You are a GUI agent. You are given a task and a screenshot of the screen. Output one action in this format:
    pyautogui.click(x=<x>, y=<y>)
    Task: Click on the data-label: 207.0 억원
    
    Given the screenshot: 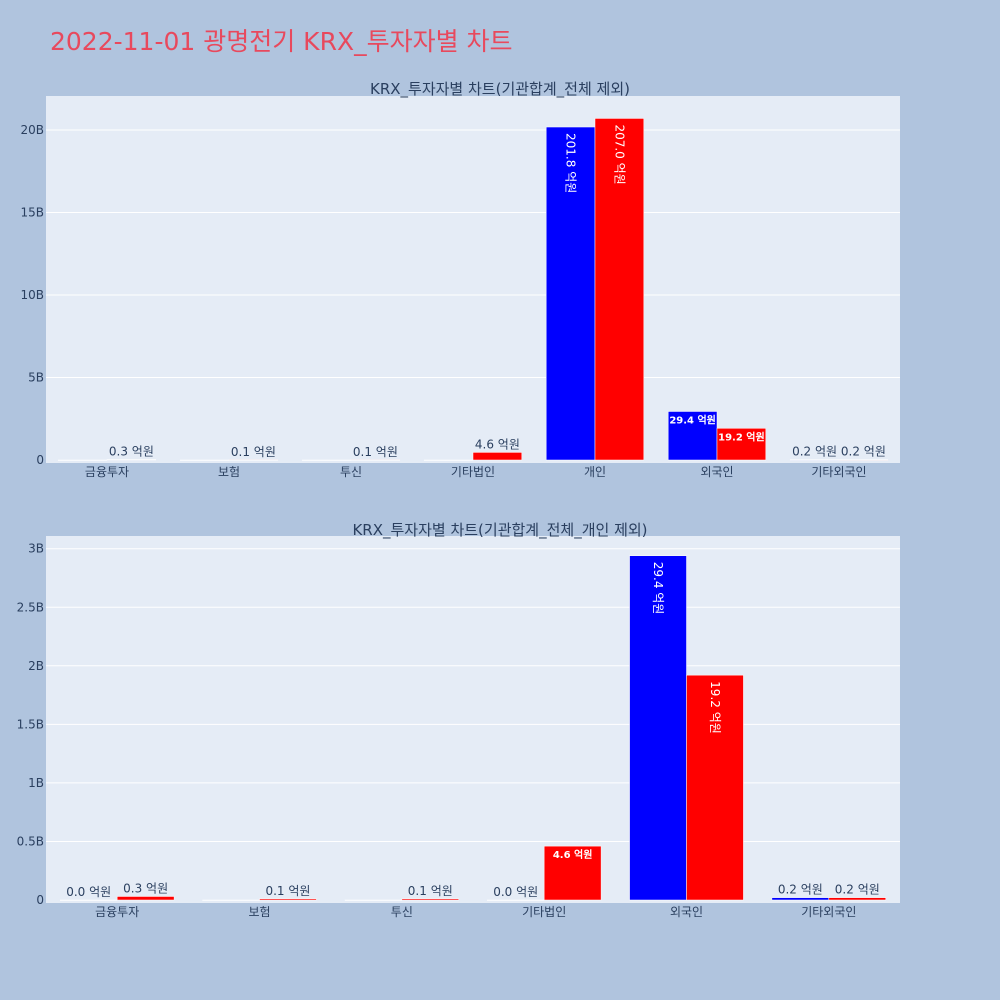 What is the action you would take?
    pyautogui.click(x=619, y=154)
    